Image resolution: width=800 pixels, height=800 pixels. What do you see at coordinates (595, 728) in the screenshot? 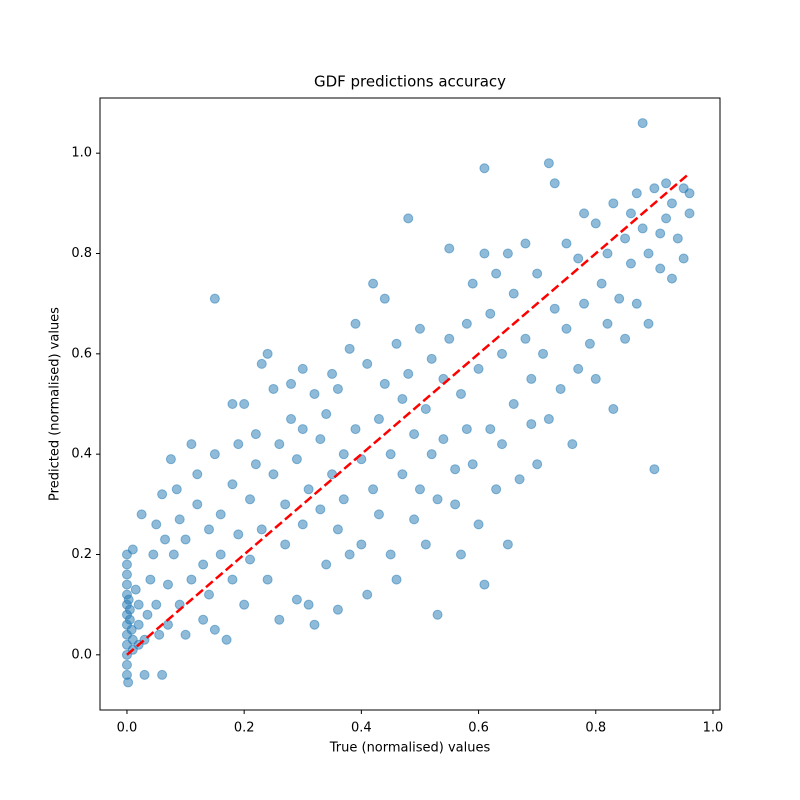
I see `x-tick-label: 0.8` at bounding box center [595, 728].